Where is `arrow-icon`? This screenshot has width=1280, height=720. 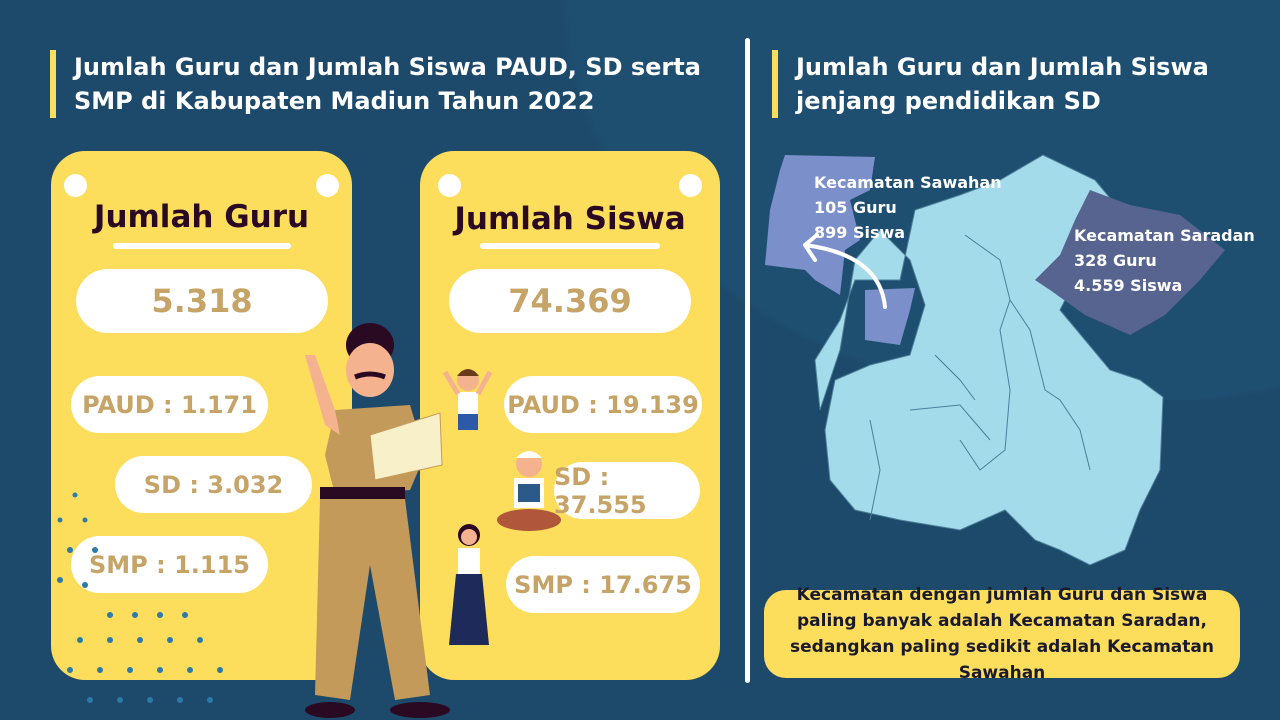 arrow-icon is located at coordinates (845, 271).